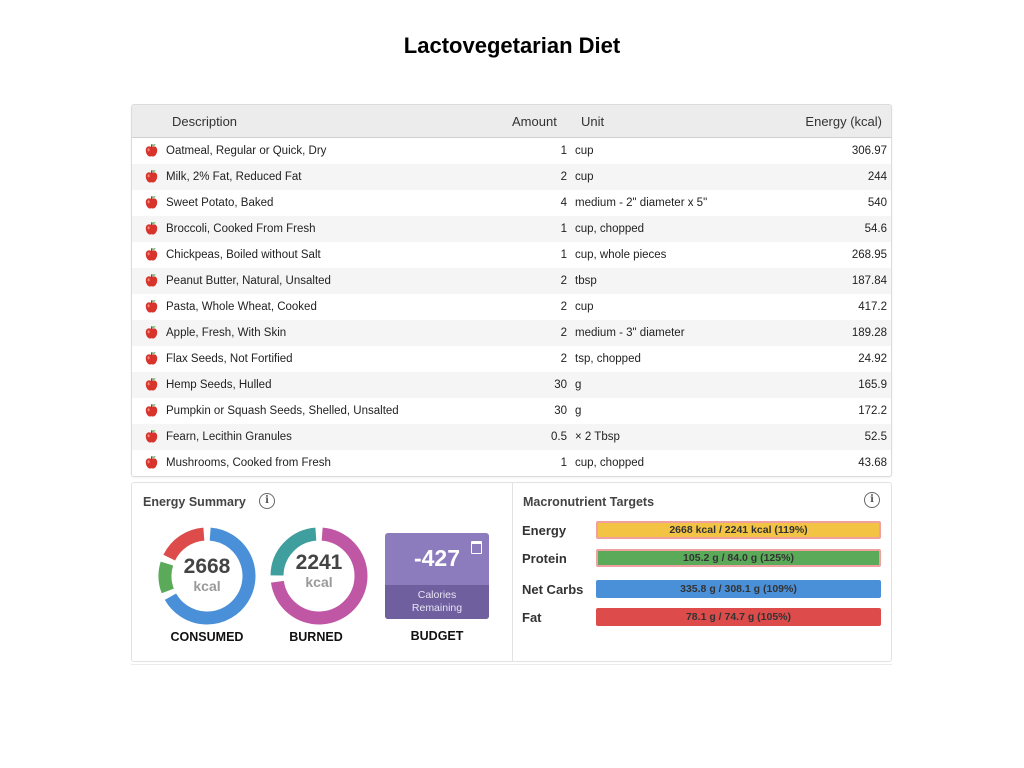 Image resolution: width=1024 pixels, height=768 pixels. I want to click on food-unit: medium - 3" diameter, so click(630, 333).